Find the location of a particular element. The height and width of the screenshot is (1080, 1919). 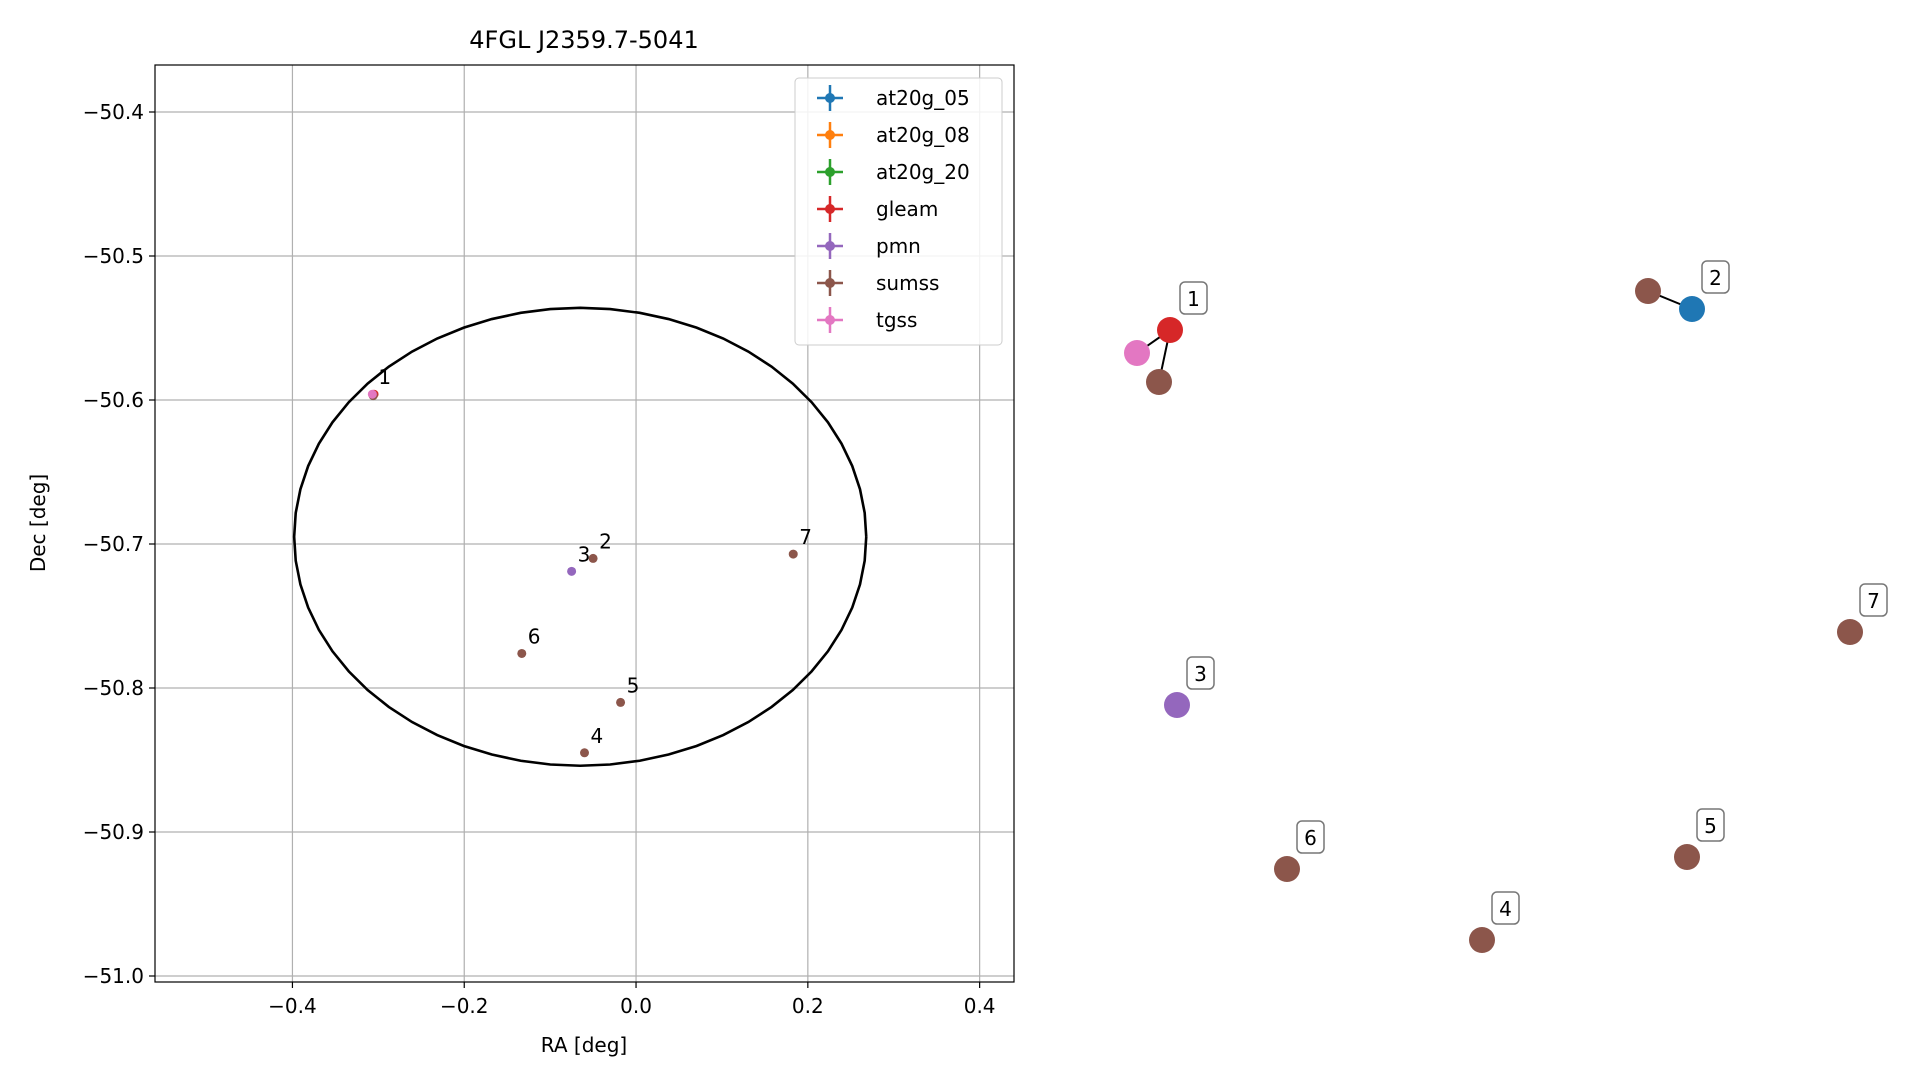

legend-label: tgss is located at coordinates (896, 320).